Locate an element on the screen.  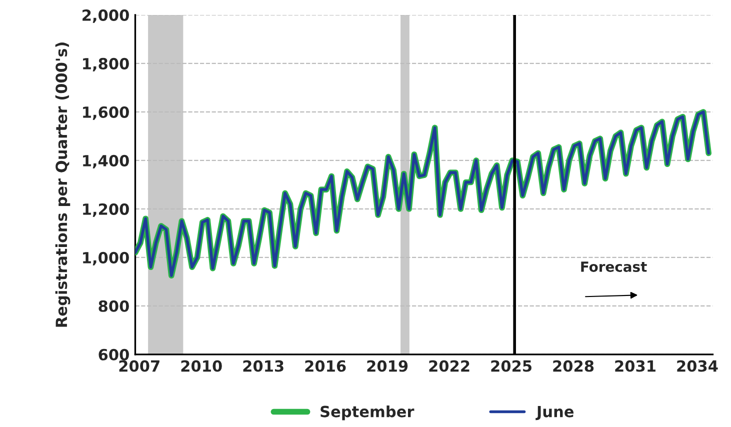
y-tick-label: 800 is located at coordinates (113, 306).